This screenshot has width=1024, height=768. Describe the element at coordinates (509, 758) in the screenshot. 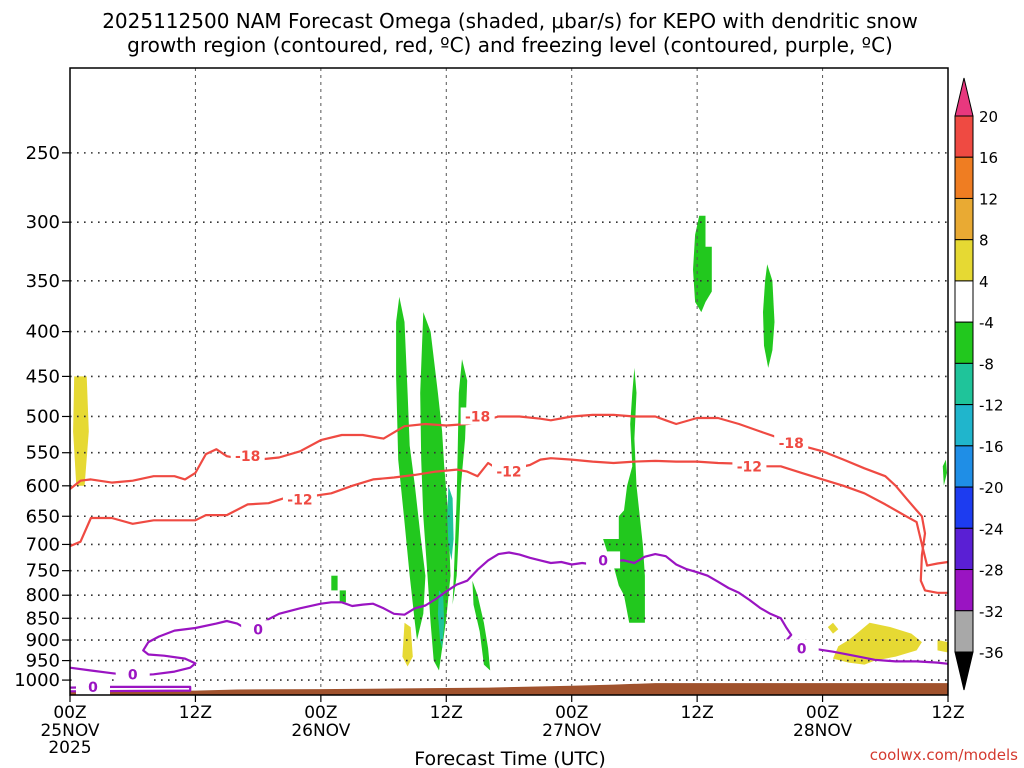

I see `x-axis-label: Forecast Time (UTC)` at that location.